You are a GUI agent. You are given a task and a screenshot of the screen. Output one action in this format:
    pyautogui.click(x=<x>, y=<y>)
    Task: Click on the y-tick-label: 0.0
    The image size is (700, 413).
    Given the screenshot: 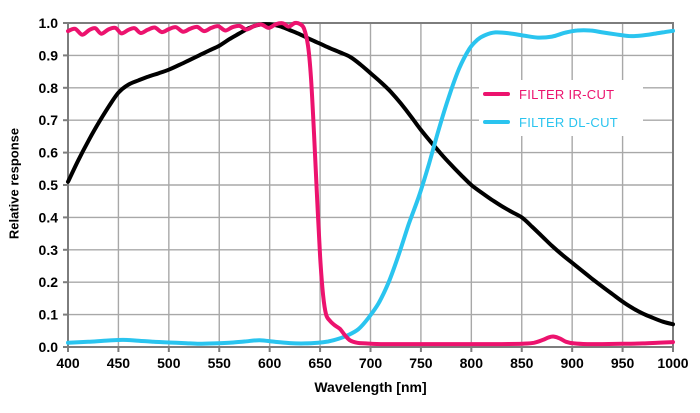 What is the action you would take?
    pyautogui.click(x=49, y=347)
    